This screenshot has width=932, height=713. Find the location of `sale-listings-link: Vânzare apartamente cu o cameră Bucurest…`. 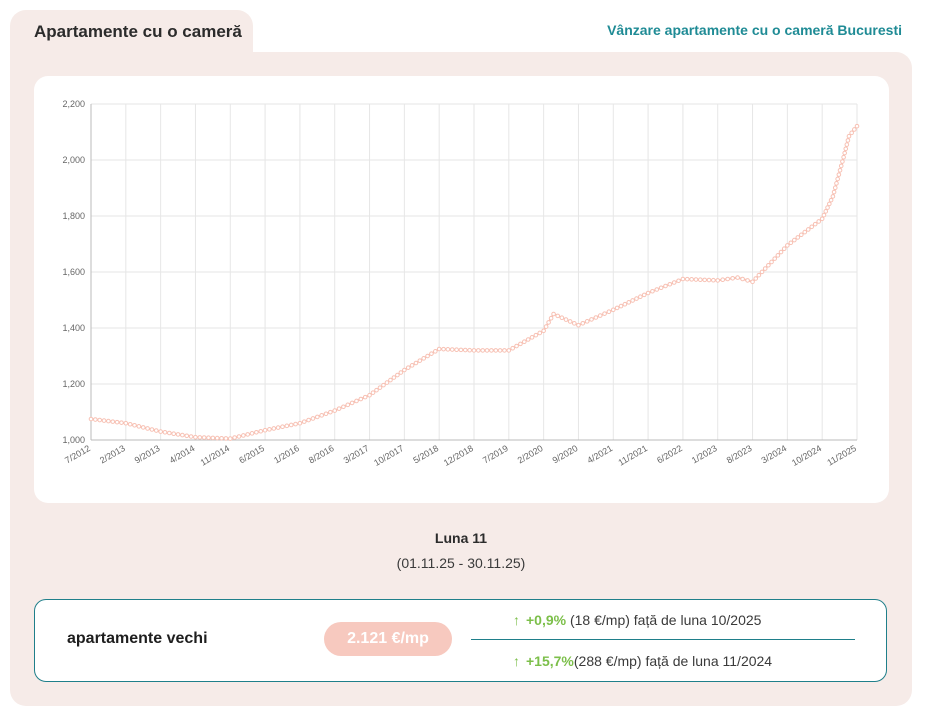

sale-listings-link: Vânzare apartamente cu o cameră Bucurest… is located at coordinates (754, 30).